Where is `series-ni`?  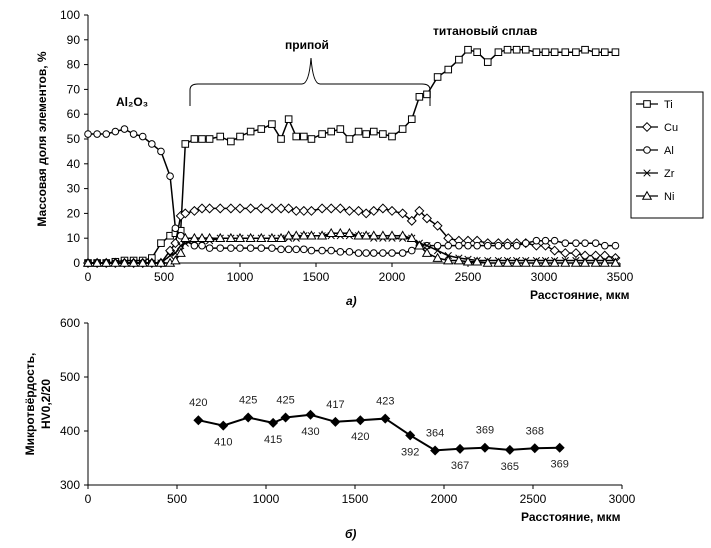
series-ni is located at coordinates (351, 247).